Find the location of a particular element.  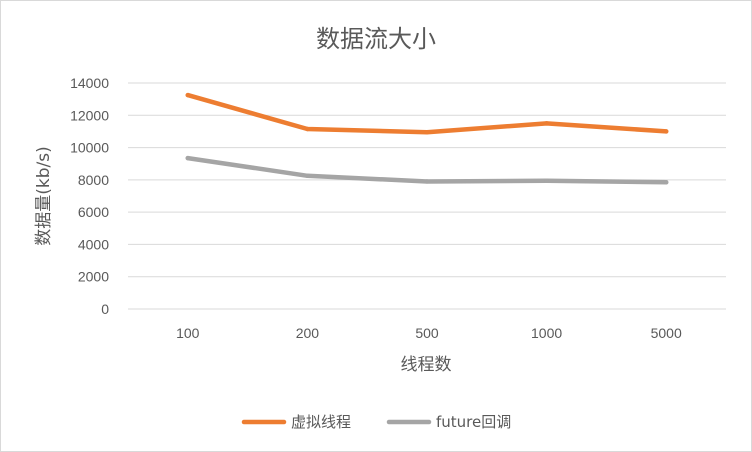

x-tick-label: 500 is located at coordinates (427, 333).